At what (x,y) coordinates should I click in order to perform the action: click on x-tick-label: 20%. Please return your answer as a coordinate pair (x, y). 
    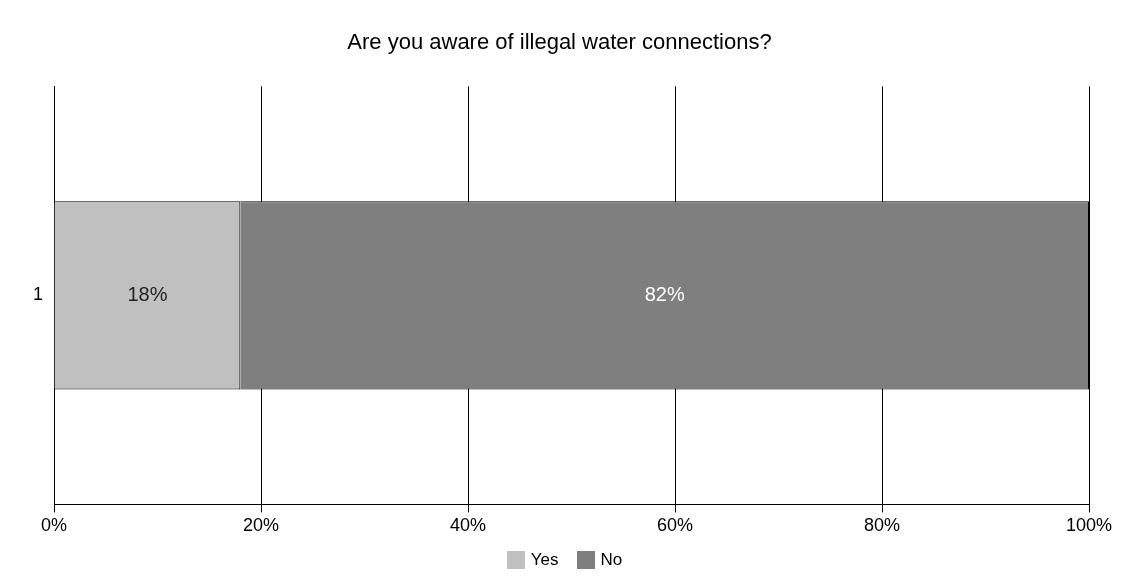
    Looking at the image, I should click on (261, 525).